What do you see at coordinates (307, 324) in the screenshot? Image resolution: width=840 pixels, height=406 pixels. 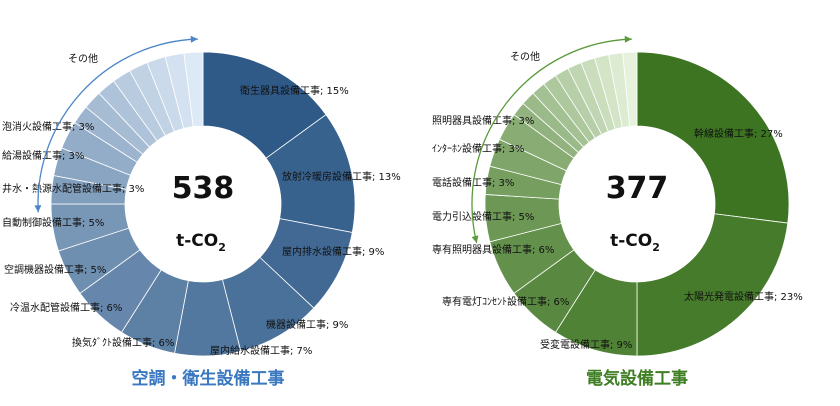 I see `slice-label: 機器設備工事; 9%` at bounding box center [307, 324].